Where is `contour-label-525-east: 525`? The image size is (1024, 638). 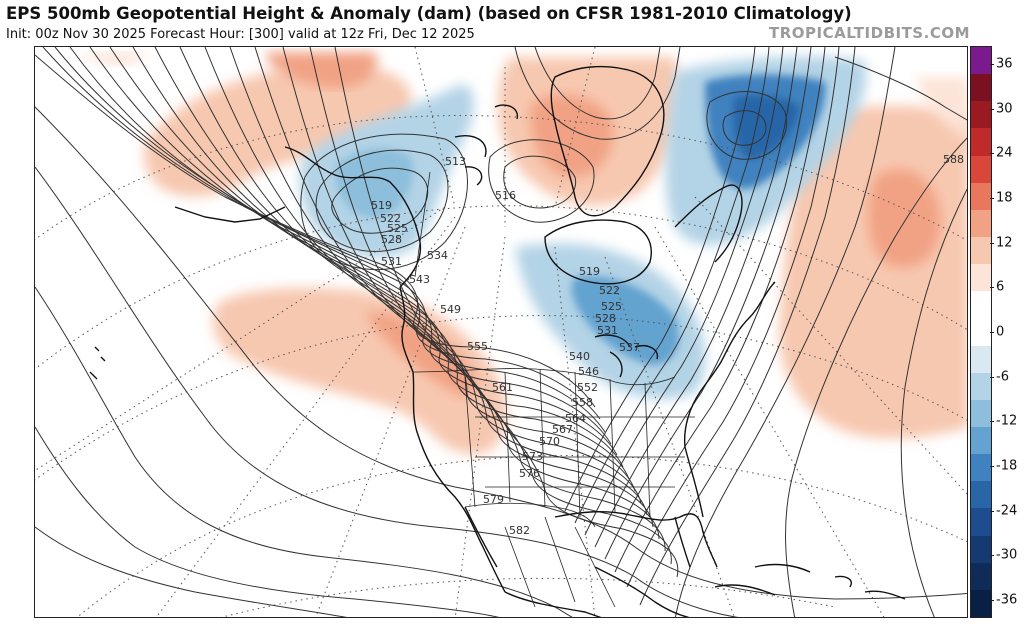
contour-label-525-east: 525 is located at coordinates (611, 306).